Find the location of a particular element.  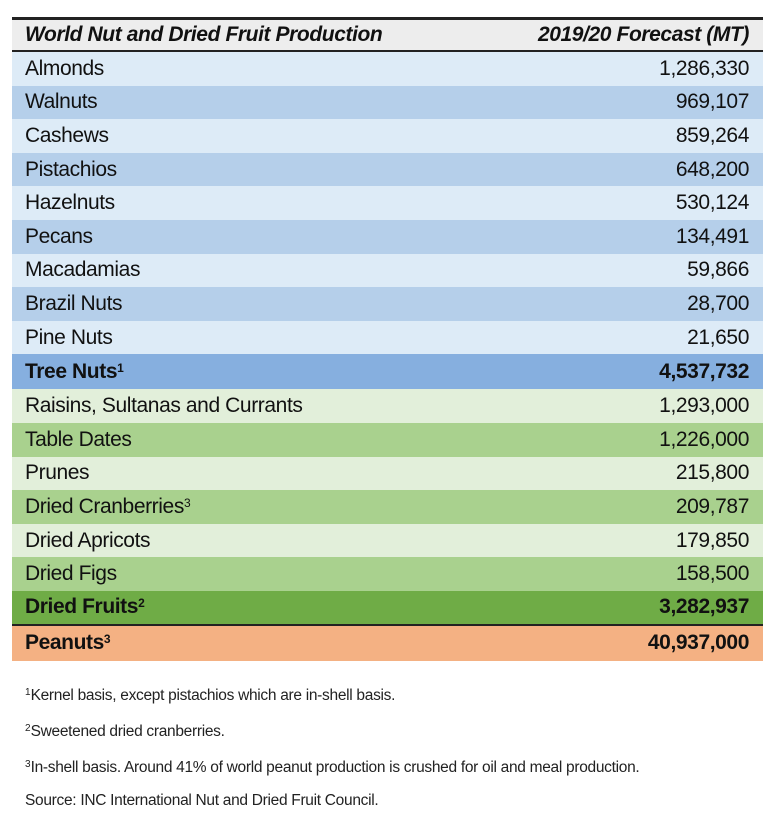

row-value: 209,787 is located at coordinates (712, 506).